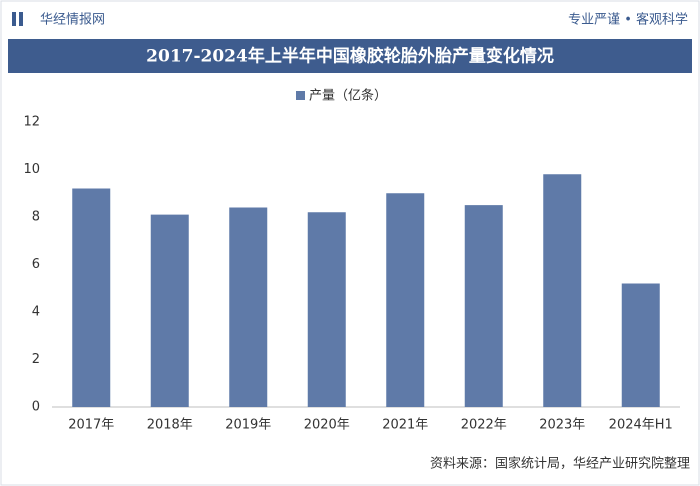  What do you see at coordinates (36, 407) in the screenshot?
I see `y-tick-label: 0` at bounding box center [36, 407].